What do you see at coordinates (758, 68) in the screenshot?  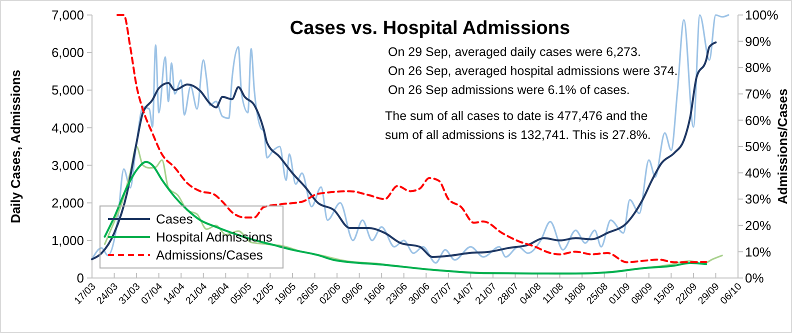 I see `y2-tick-label: 80%` at bounding box center [758, 68].